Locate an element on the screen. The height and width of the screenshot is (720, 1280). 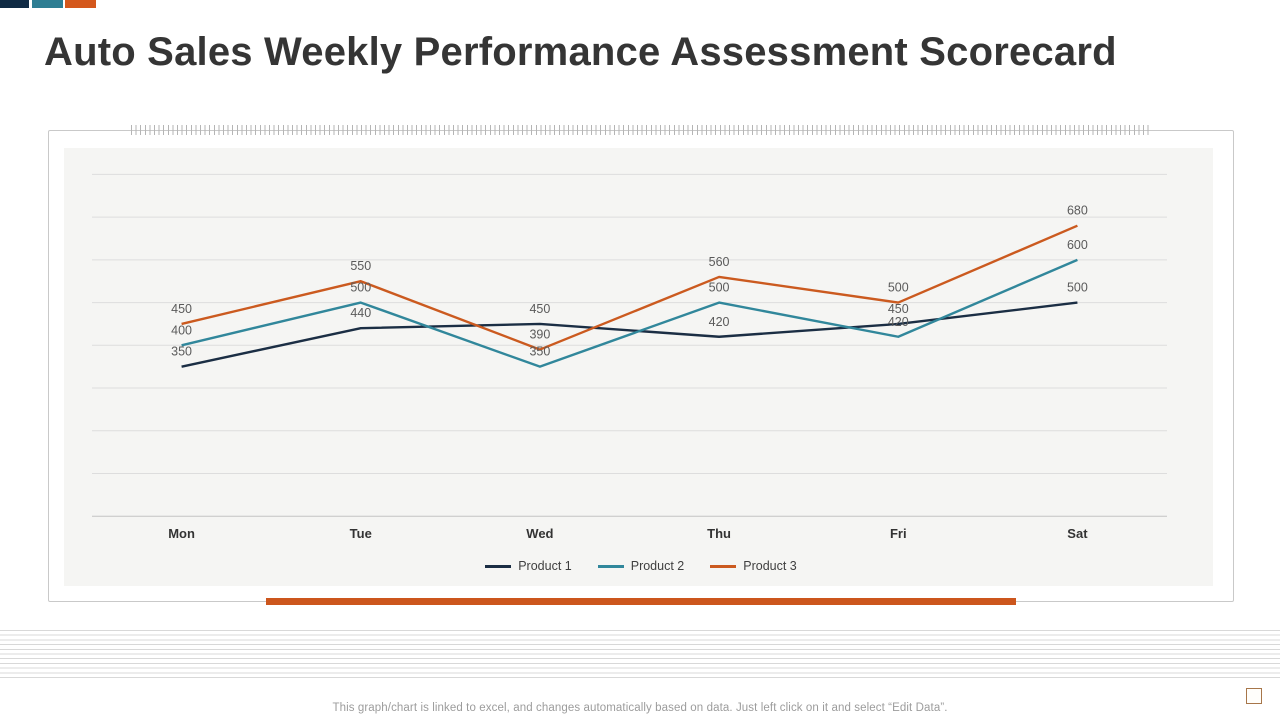
legend-item-2: Product 2 is located at coordinates (641, 566).